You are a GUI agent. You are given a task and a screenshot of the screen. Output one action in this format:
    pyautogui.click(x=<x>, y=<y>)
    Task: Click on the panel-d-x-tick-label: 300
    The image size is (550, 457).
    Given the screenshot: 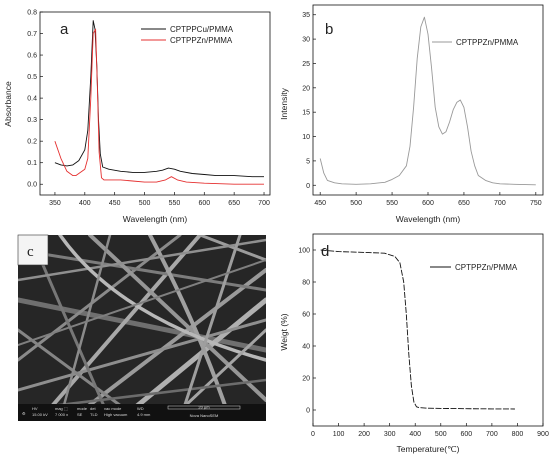 What is the action you would take?
    pyautogui.click(x=390, y=434)
    